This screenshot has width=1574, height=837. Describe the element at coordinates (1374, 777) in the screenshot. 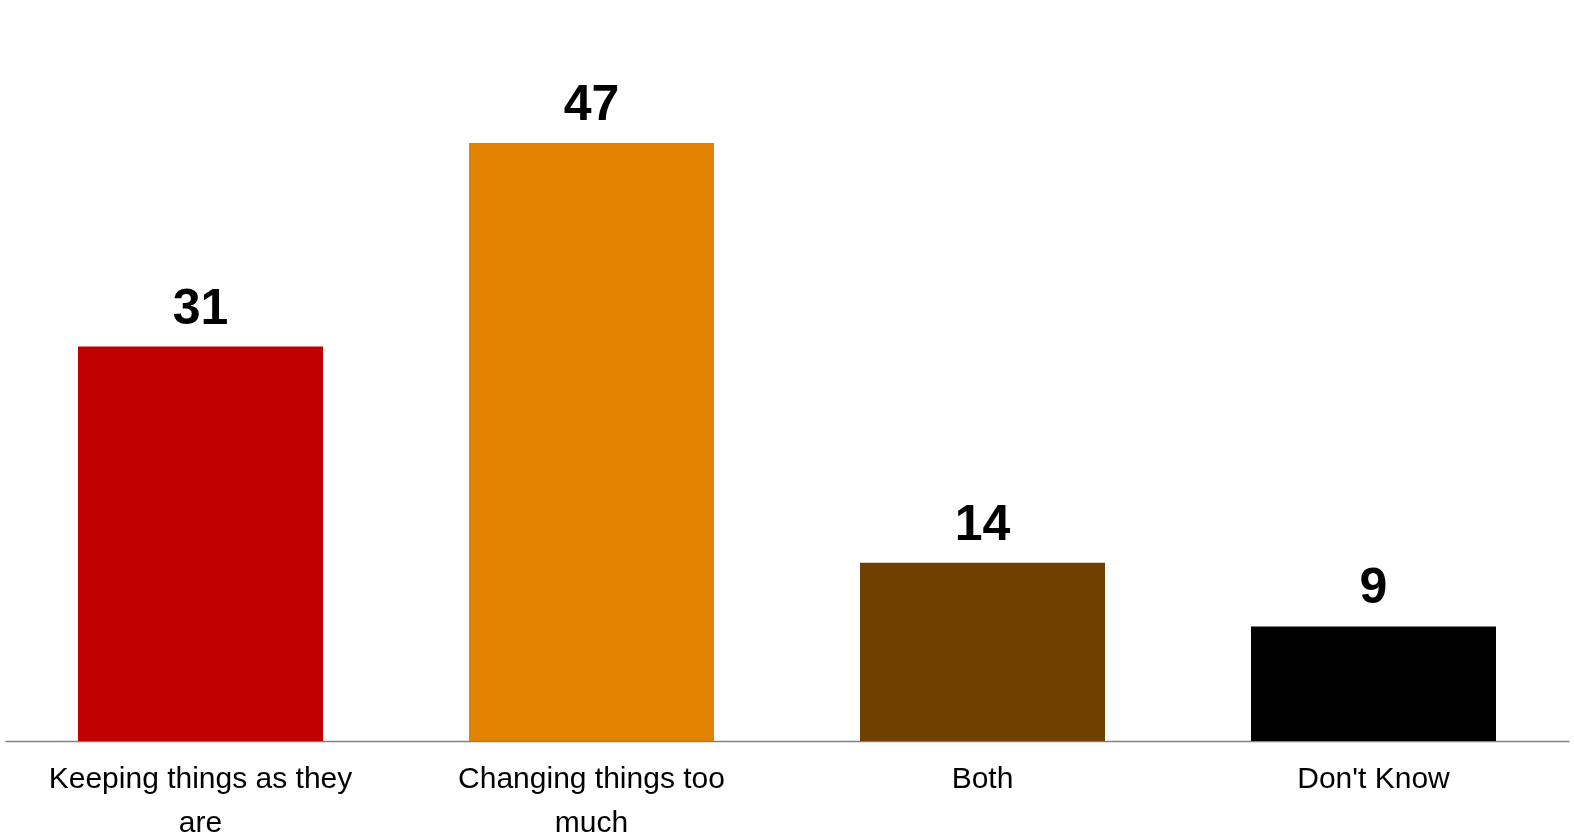

I see `x-tick-label: Don't Know` at that location.